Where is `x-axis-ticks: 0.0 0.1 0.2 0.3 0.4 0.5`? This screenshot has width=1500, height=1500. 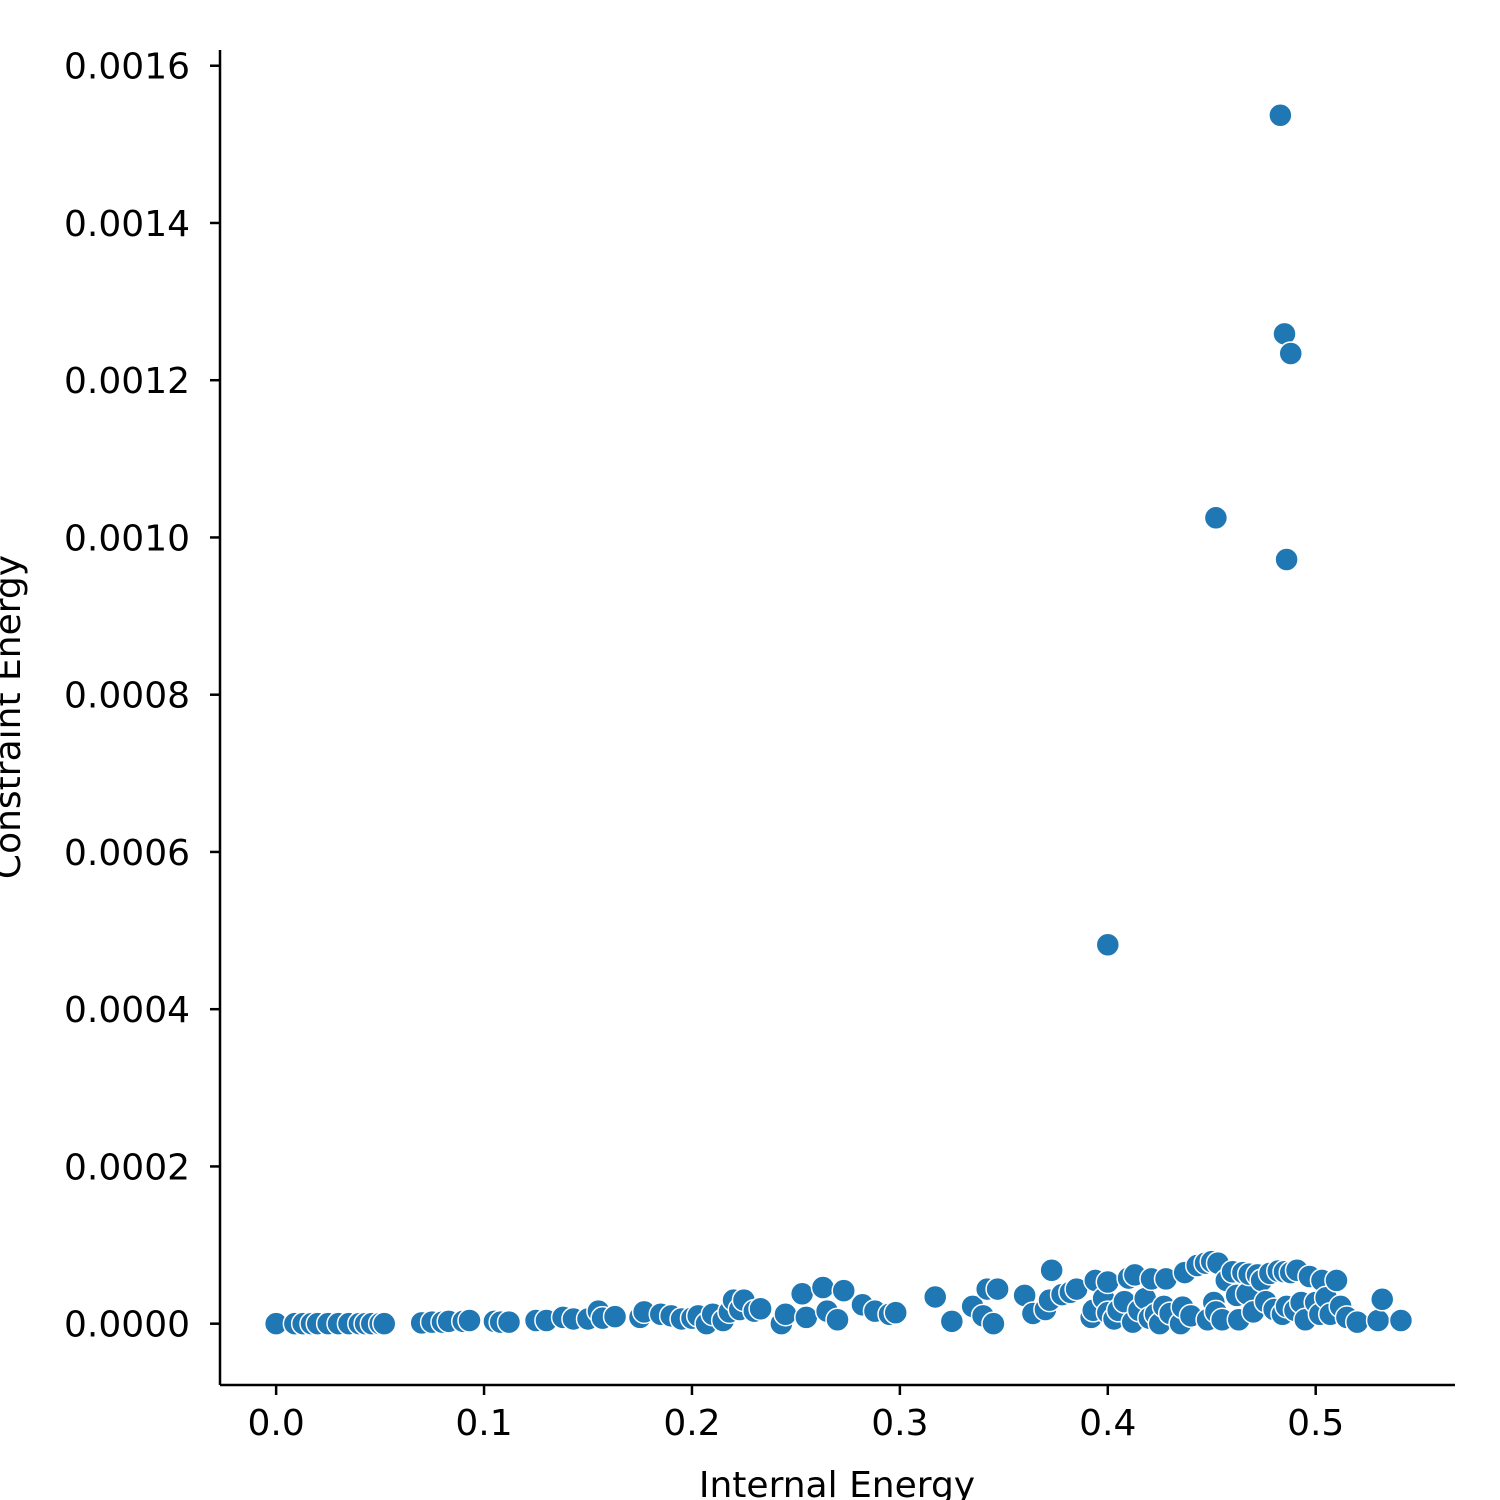
x-axis-ticks: 0.0 0.1 0.2 0.3 0.4 0.5 is located at coordinates (796, 1414).